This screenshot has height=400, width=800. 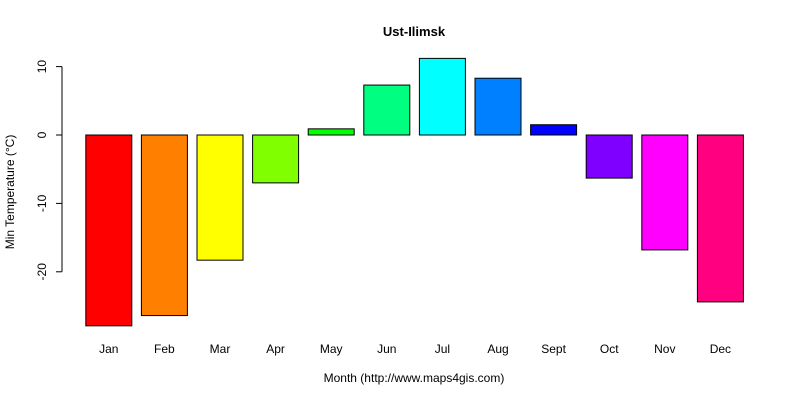 I want to click on x-tick-label: Jan, so click(x=108, y=349).